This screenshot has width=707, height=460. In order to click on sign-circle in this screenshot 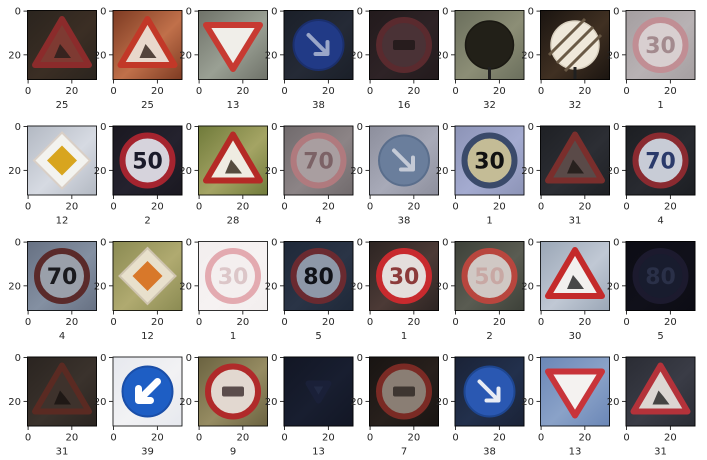, I will do `click(489, 45)`.